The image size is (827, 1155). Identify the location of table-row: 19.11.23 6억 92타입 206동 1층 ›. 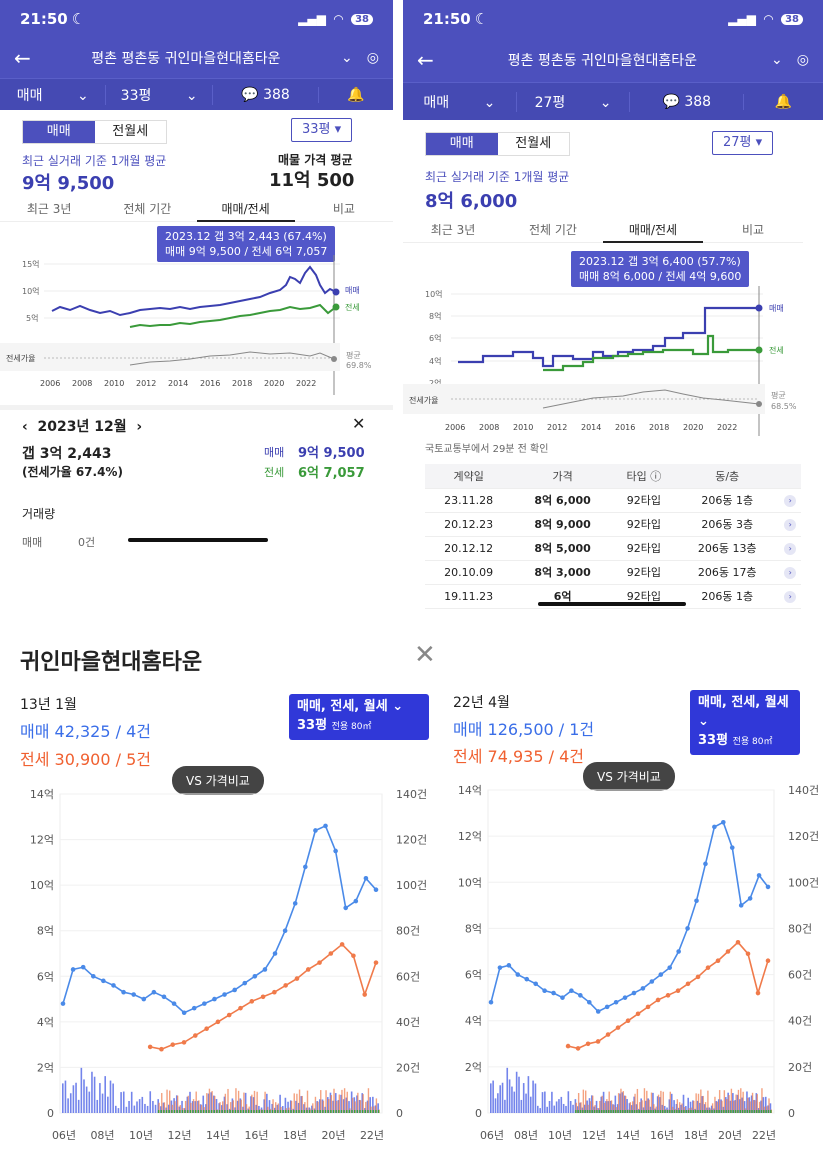
(613, 596).